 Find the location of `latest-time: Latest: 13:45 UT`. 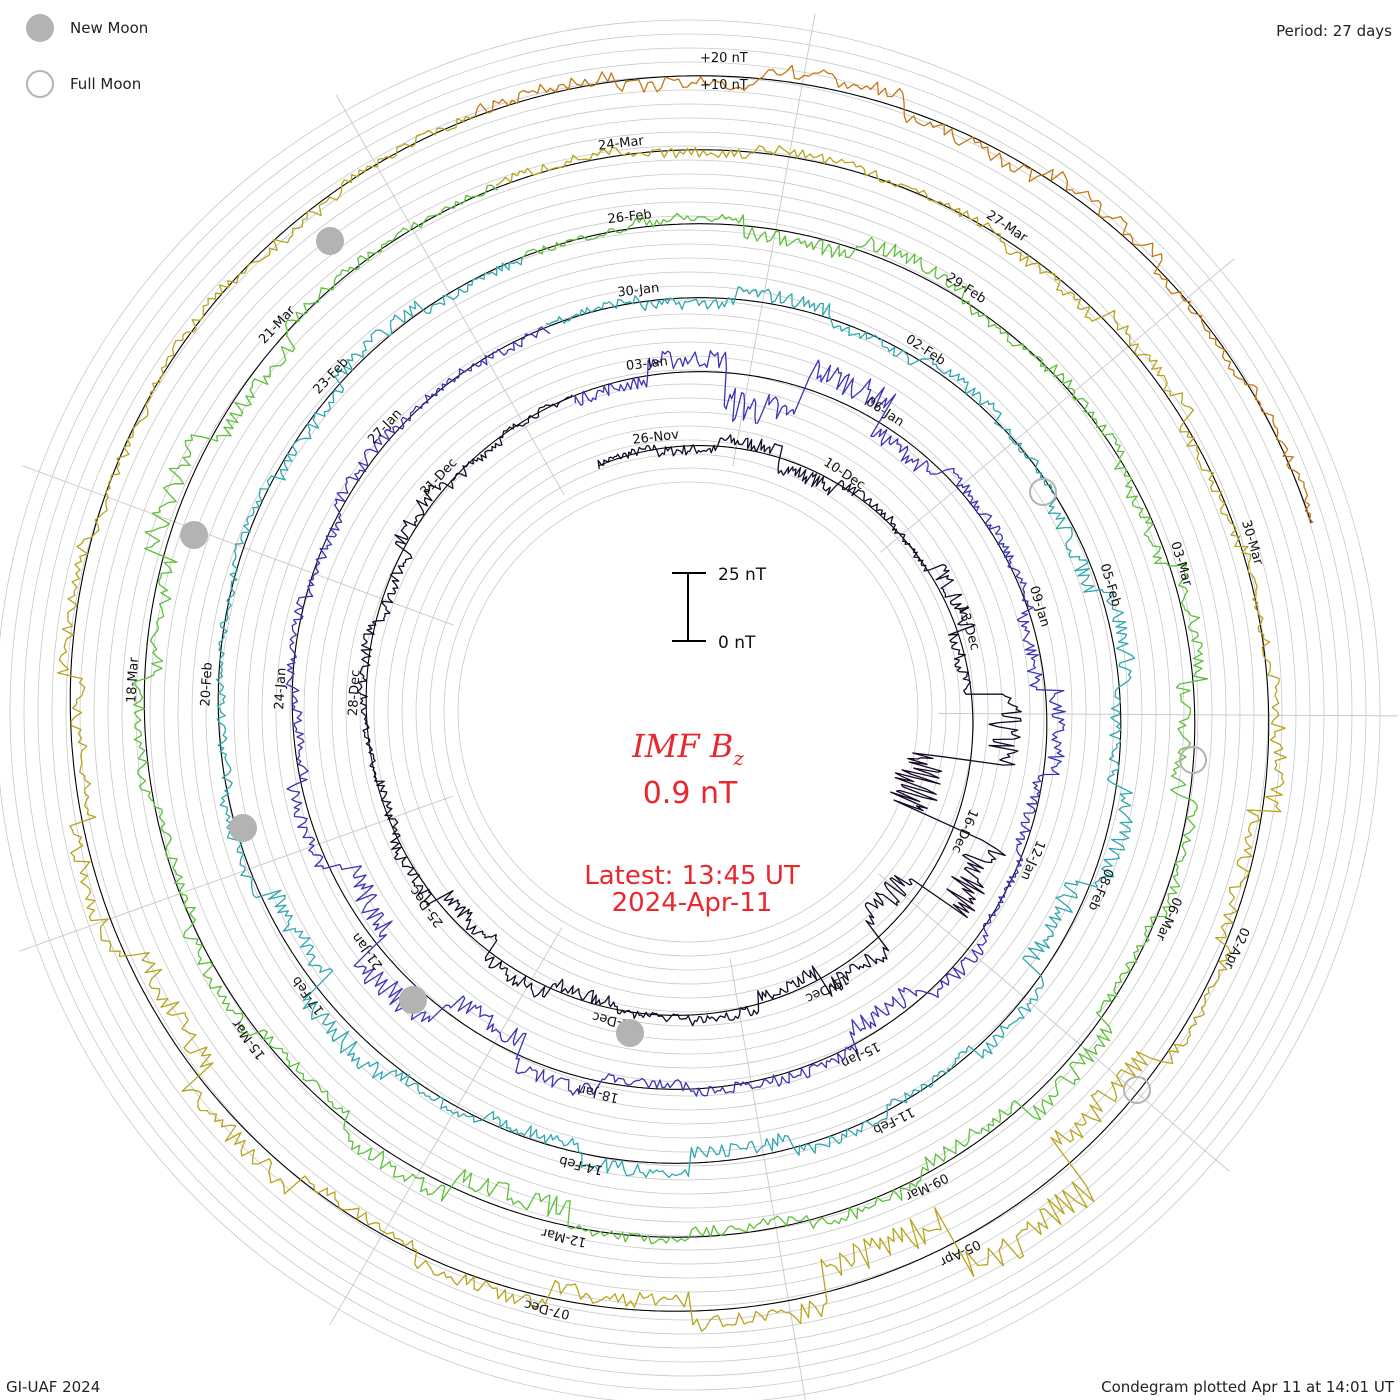

latest-time: Latest: 13:45 UT is located at coordinates (692, 876).